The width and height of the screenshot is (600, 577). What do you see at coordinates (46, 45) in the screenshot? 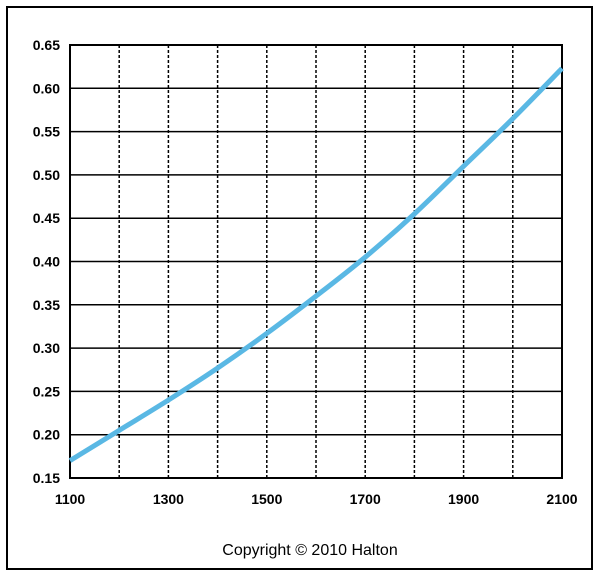
I see `y-tick-label: 0.65` at bounding box center [46, 45].